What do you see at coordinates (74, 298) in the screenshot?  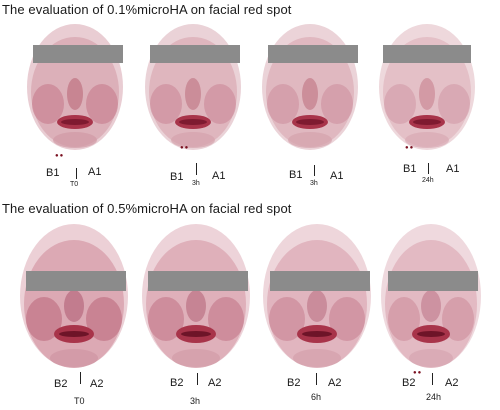 I see `face-photo-b2-t0` at bounding box center [74, 298].